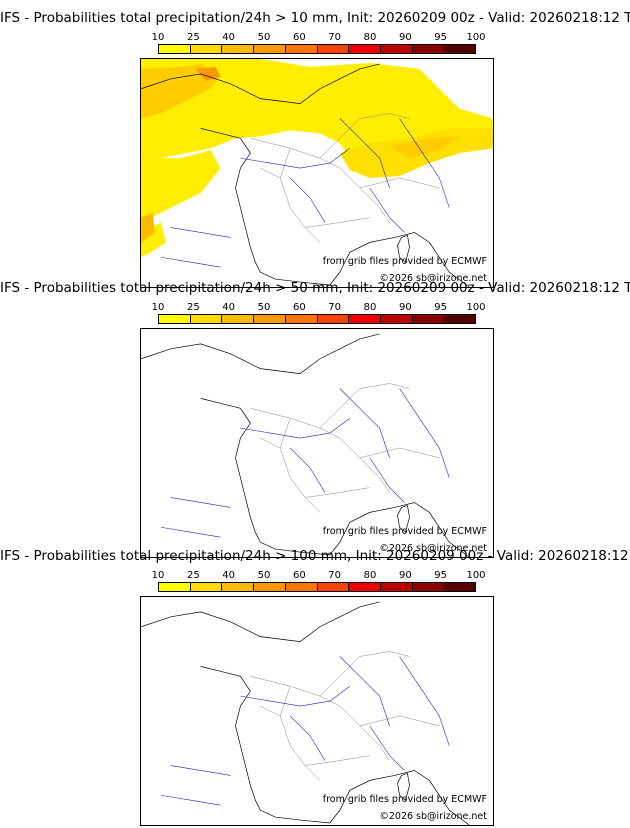  Describe the element at coordinates (424, 147) in the screenshot. I see `precip-field-orange-alps` at that location.